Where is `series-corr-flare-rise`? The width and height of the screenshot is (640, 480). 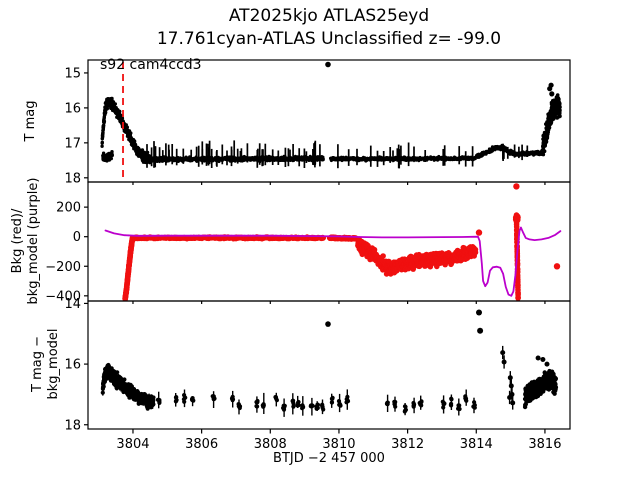
series-corr-flare-rise is located at coordinates (111, 379).